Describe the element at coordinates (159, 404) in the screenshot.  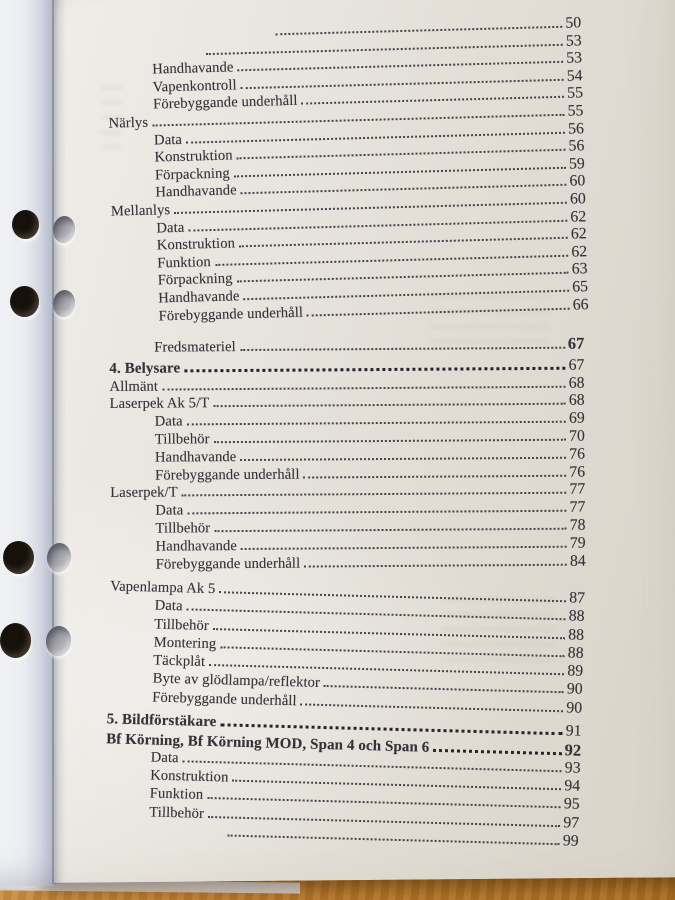
I see `toc-entry-label: Laserpek Ak 5/T` at that location.